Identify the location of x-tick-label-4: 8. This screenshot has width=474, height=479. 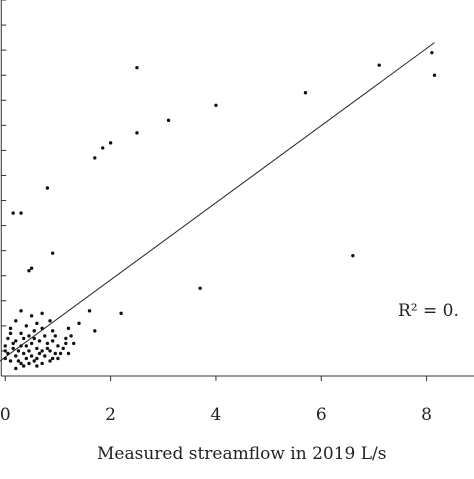
(426, 415).